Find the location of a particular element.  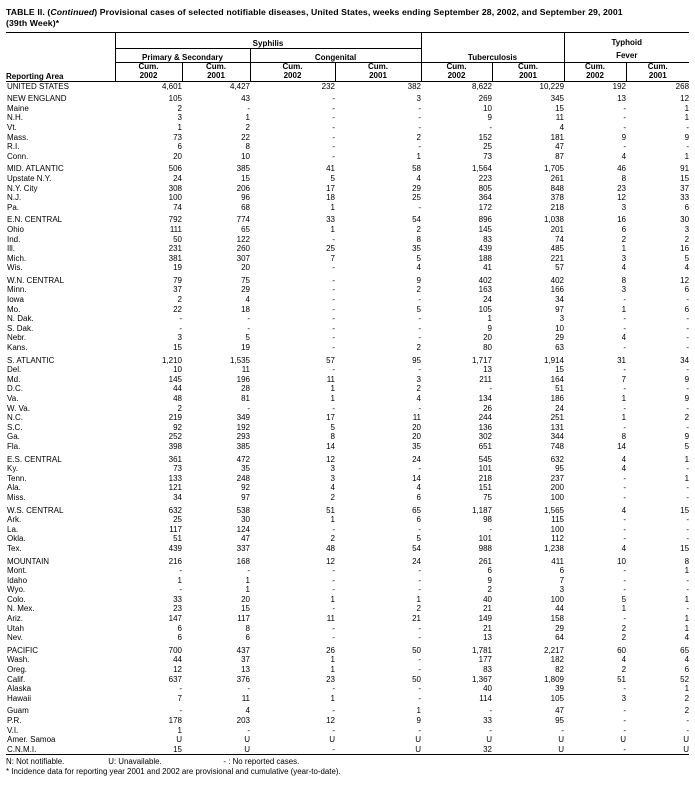

table-row: Ill. 231 260 25 35 439 485 1 16 is located at coordinates (347, 249).